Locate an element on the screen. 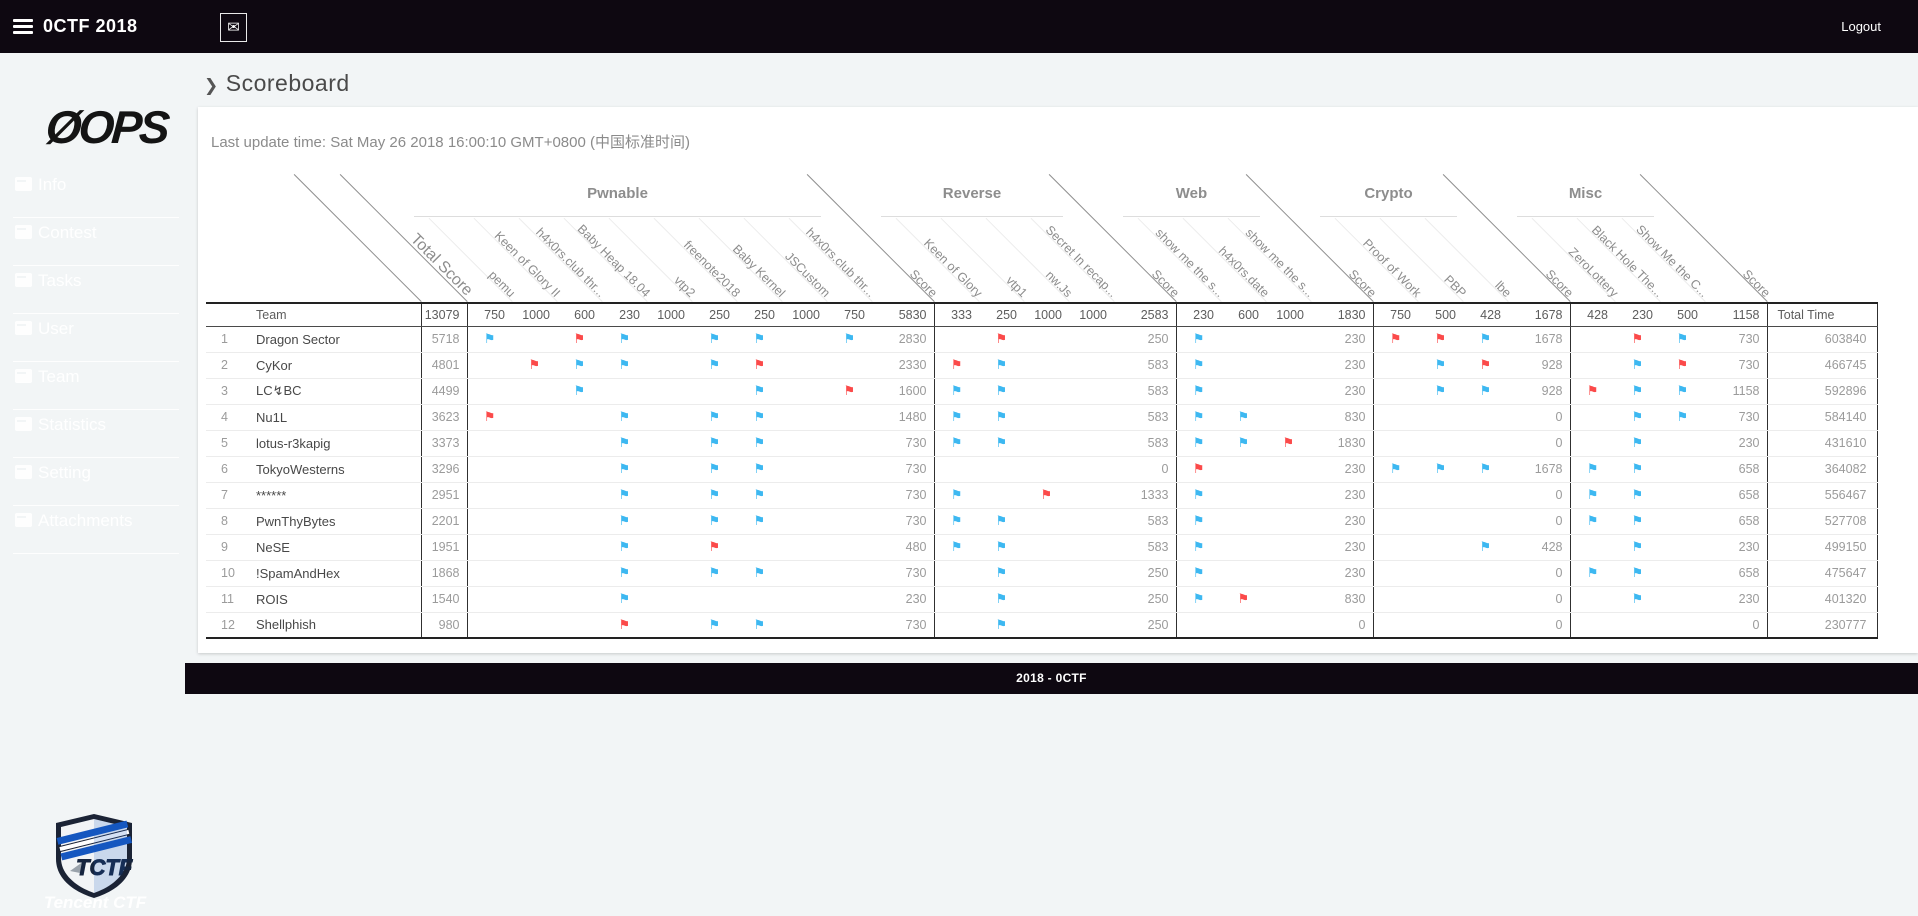 Image resolution: width=1918 pixels, height=916 pixels. total-time-cell: 584140 is located at coordinates (1822, 417).